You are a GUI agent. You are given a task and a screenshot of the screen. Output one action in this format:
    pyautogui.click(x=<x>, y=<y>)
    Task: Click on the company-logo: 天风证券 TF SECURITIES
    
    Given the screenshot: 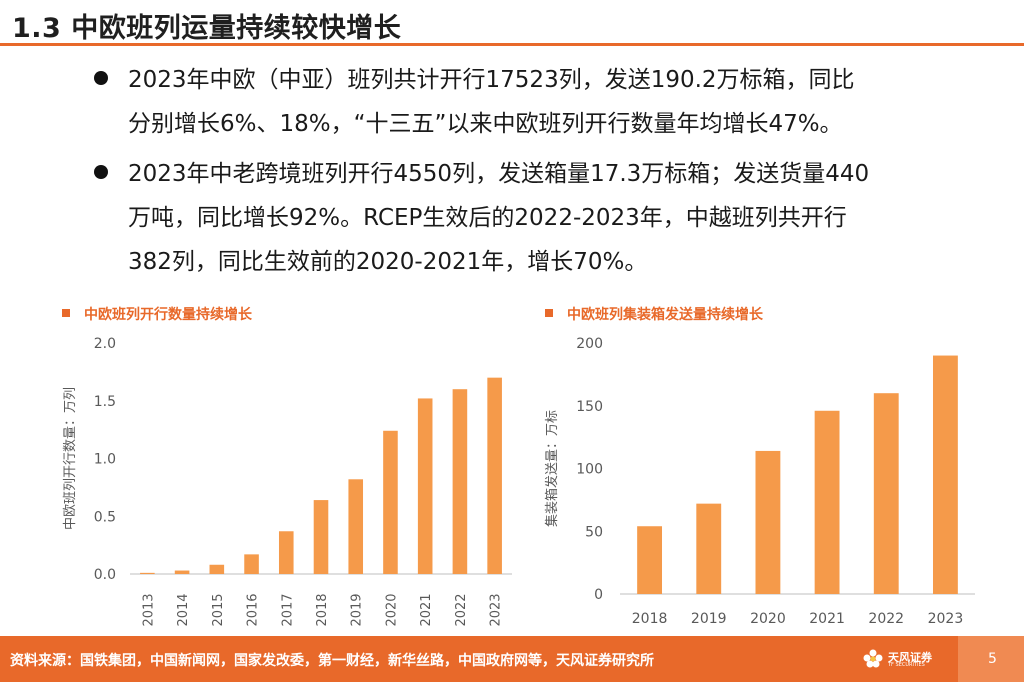 What is the action you would take?
    pyautogui.click(x=902, y=660)
    